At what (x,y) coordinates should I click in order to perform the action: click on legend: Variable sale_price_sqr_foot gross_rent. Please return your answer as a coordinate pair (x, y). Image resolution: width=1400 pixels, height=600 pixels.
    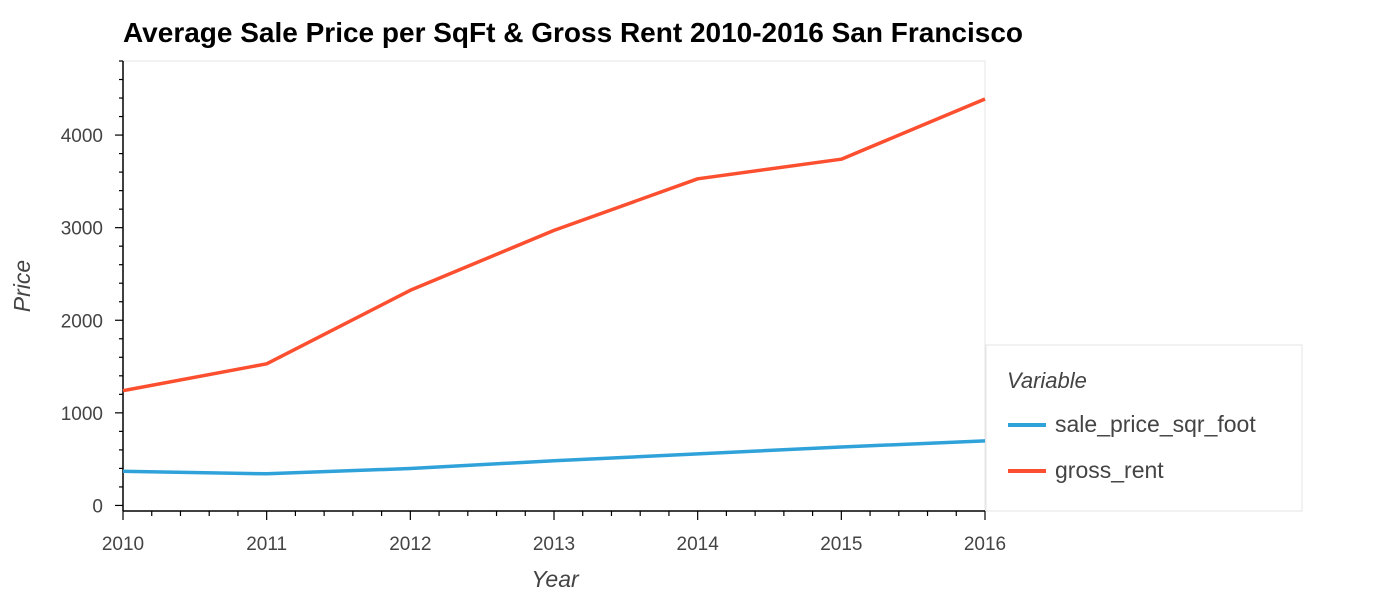
    Looking at the image, I should click on (1144, 428).